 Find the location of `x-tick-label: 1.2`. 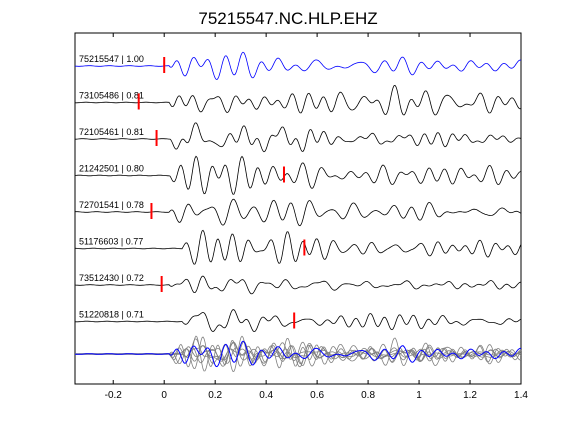

x-tick-label: 1.2 is located at coordinates (470, 395).